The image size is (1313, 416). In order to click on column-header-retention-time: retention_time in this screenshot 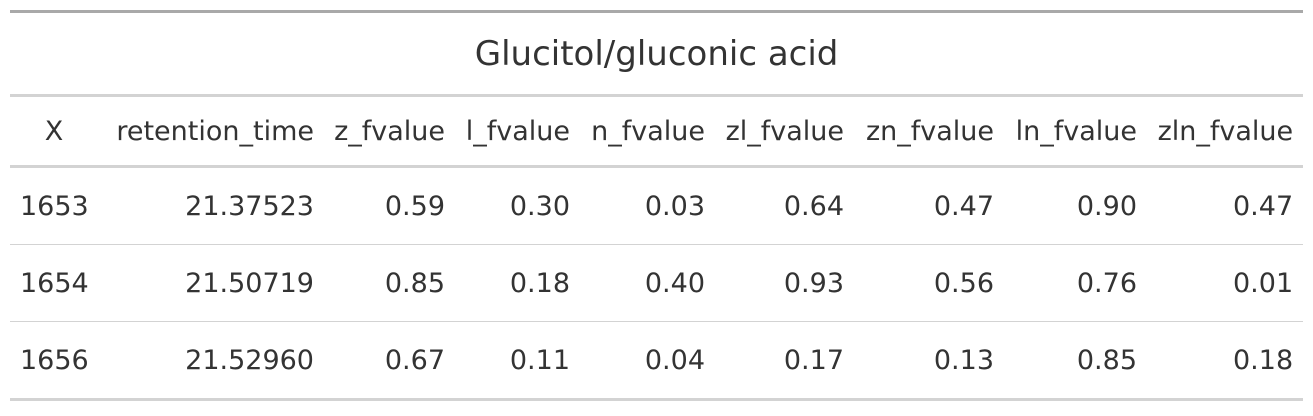, I will do `click(211, 131)`.